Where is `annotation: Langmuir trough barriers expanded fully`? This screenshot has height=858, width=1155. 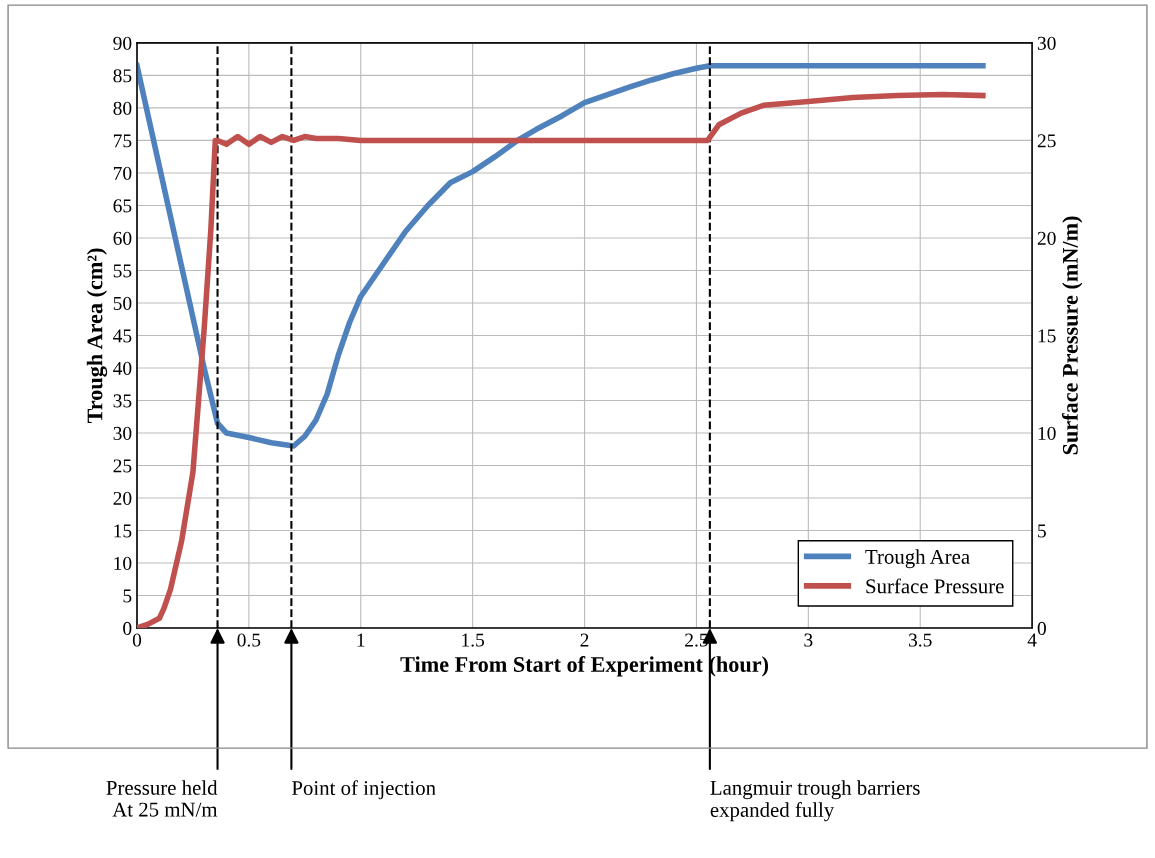 annotation: Langmuir trough barriers expanded fully is located at coordinates (815, 801).